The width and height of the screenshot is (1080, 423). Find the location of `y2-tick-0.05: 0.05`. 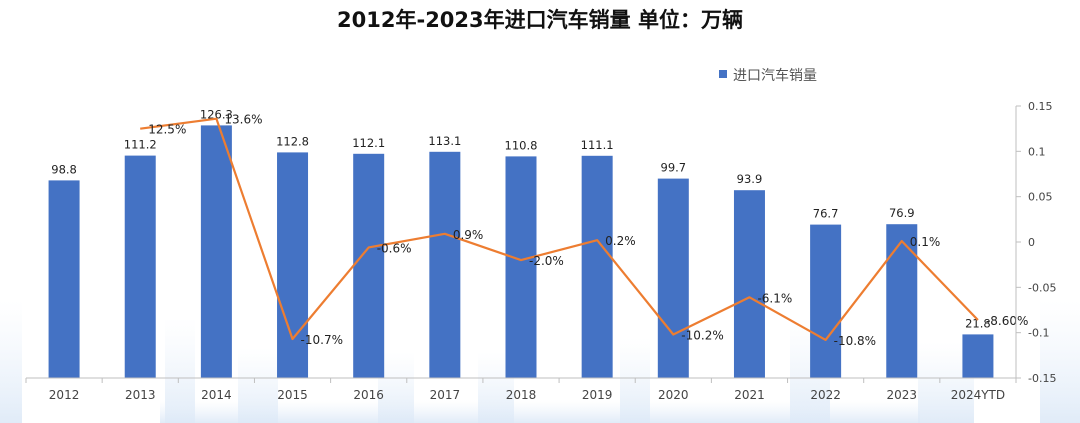

y2-tick-0.05: 0.05 is located at coordinates (1040, 197).